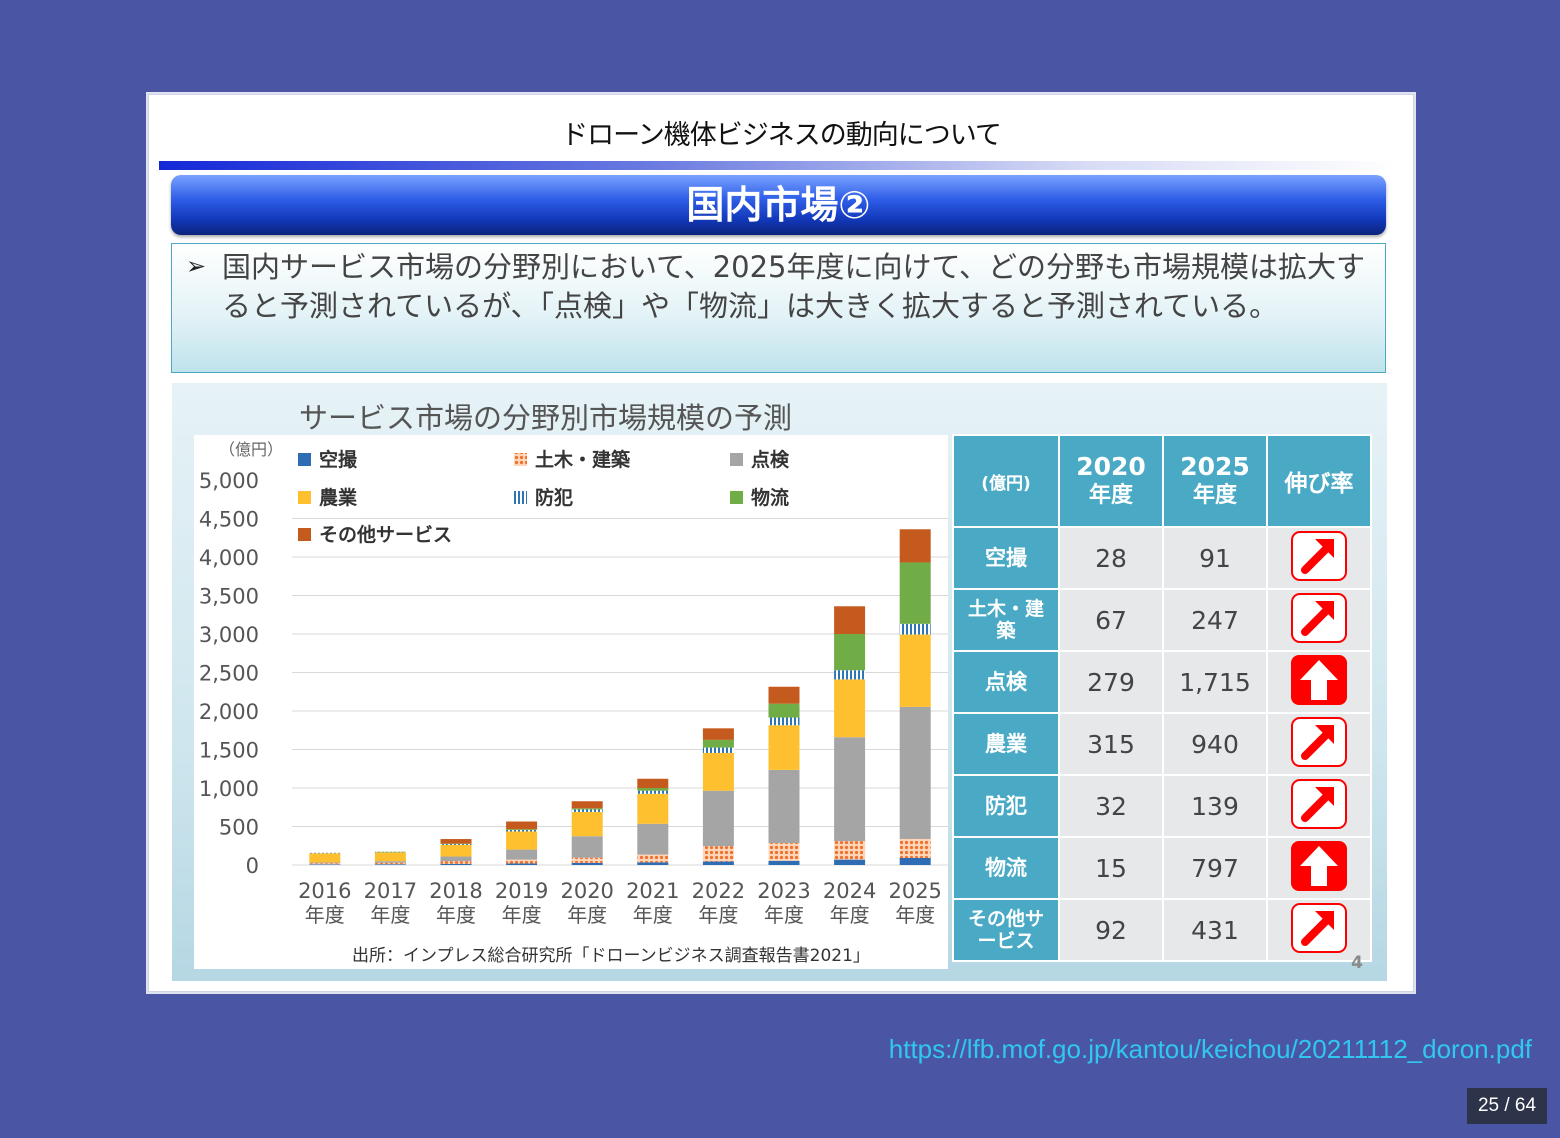  I want to click on x-tick-label: 2023, so click(783, 891).